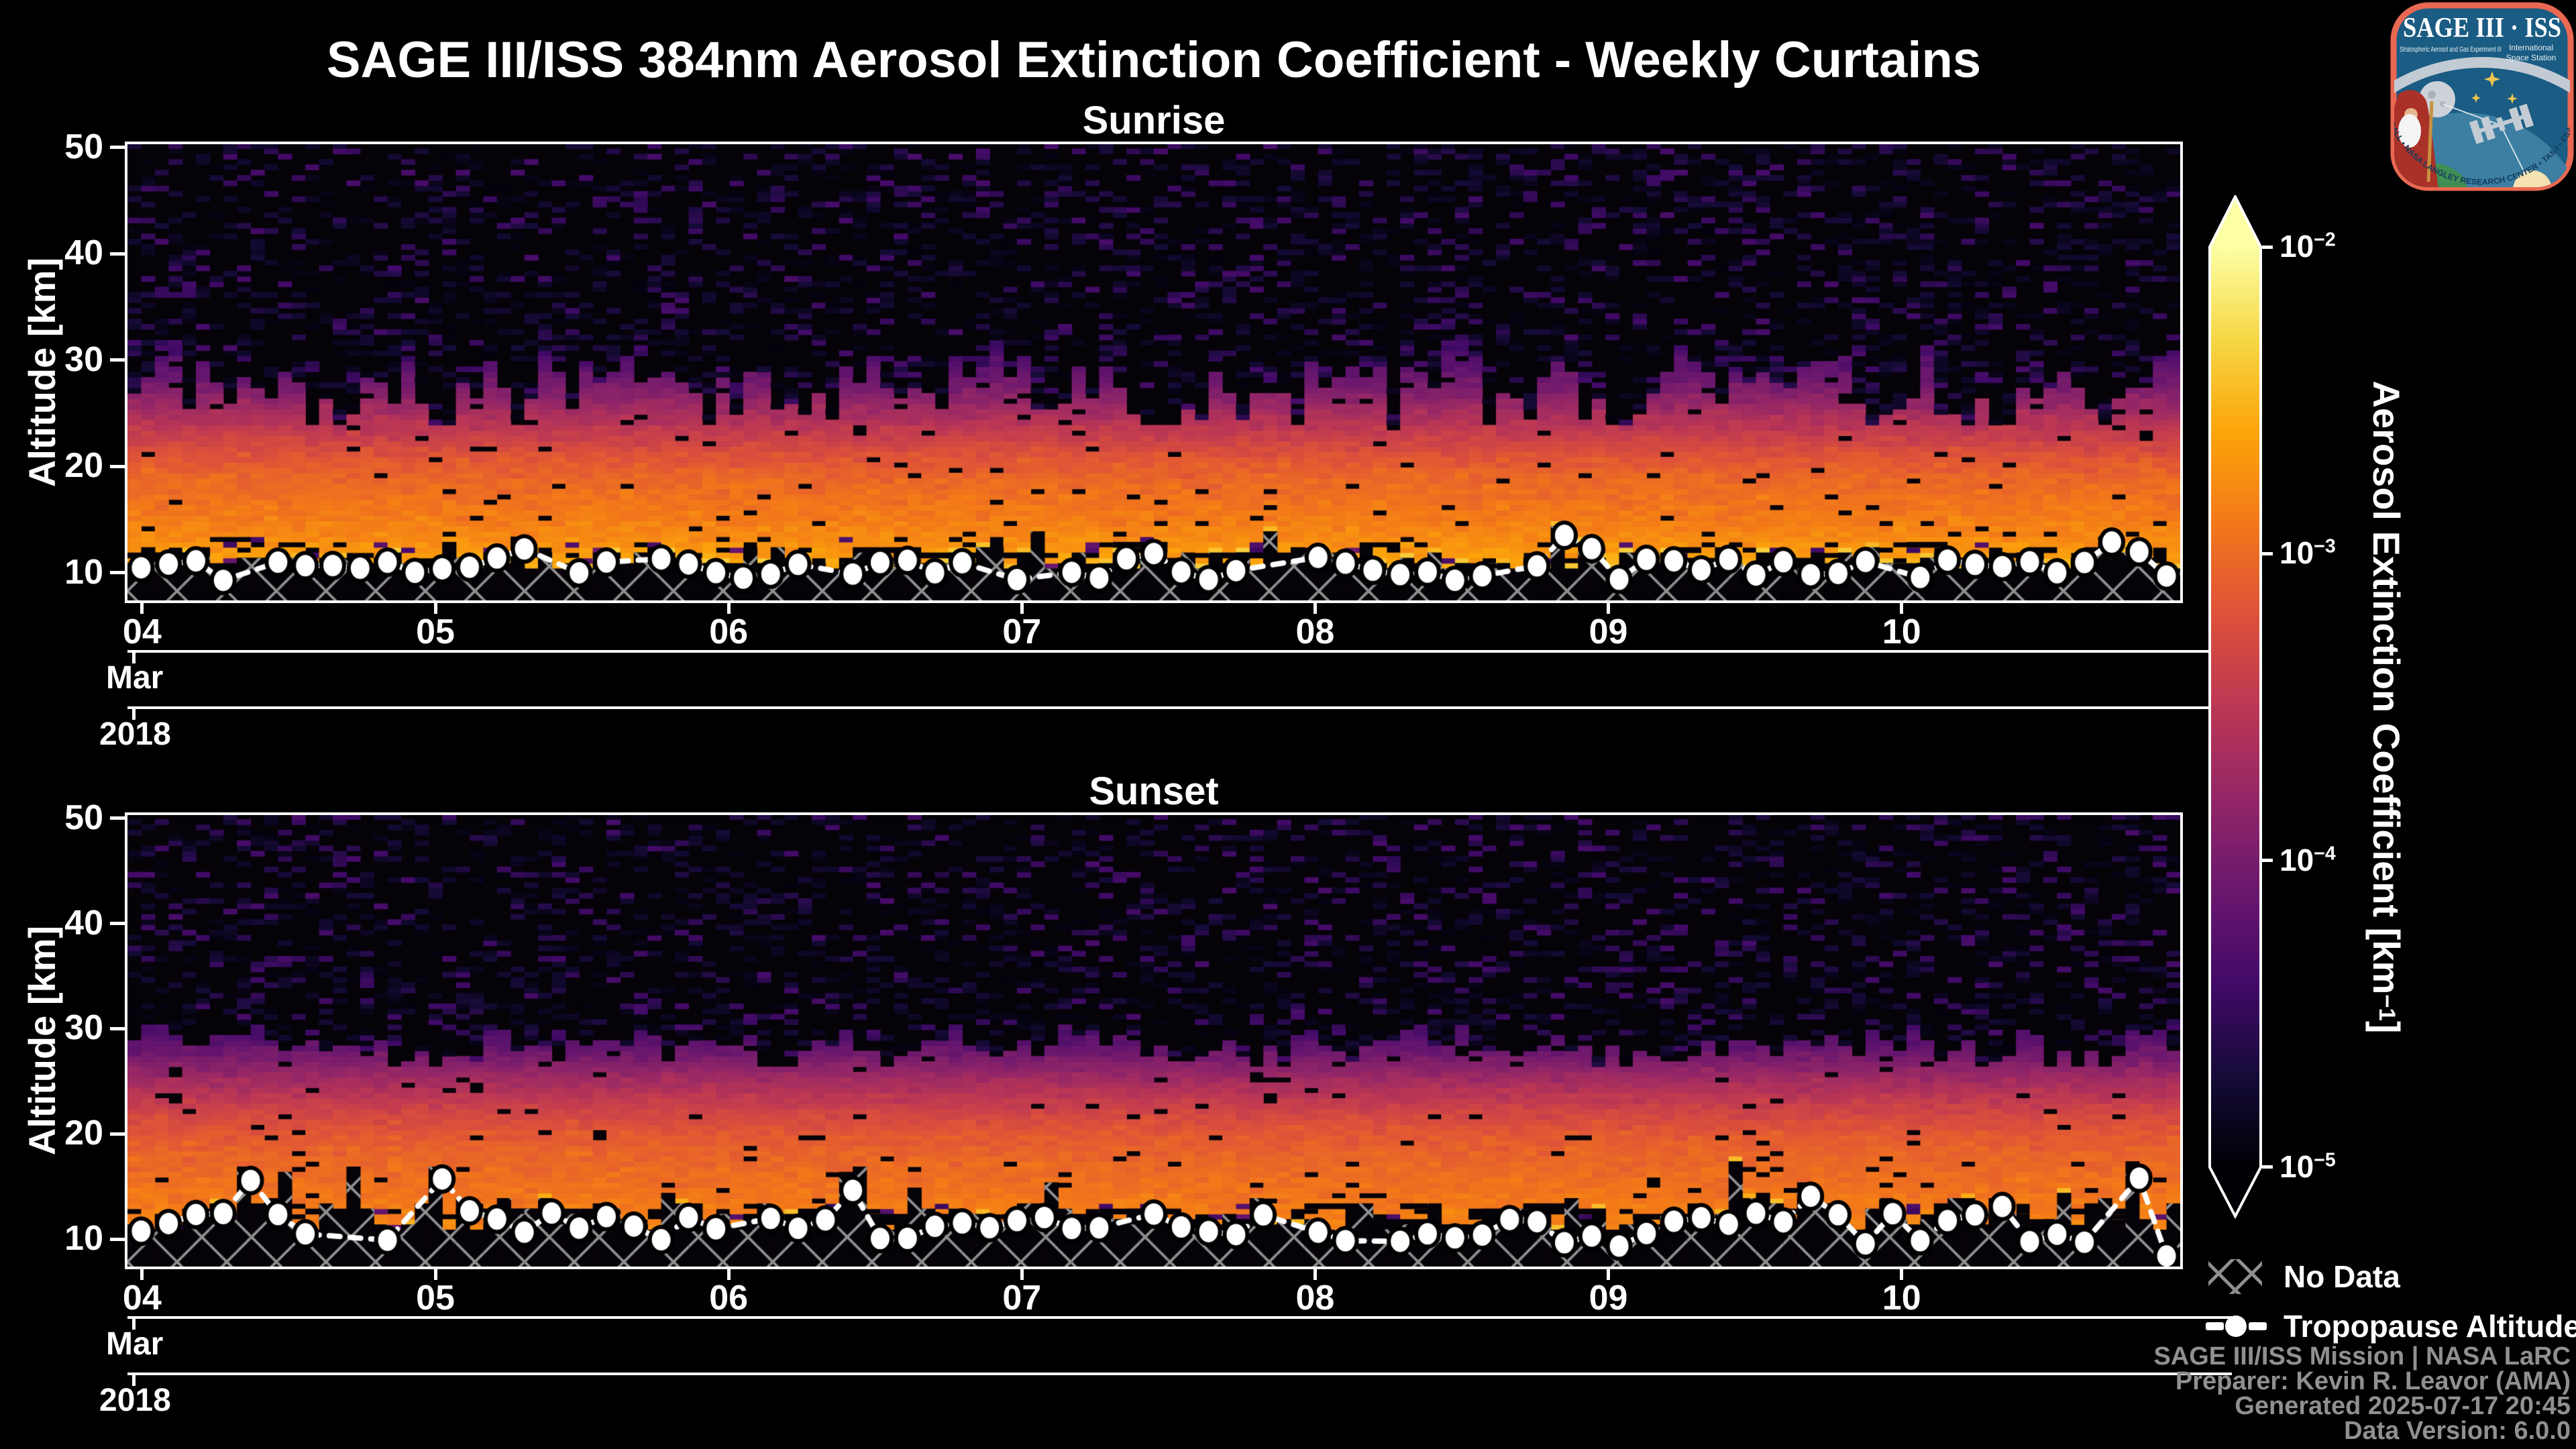 The width and height of the screenshot is (2576, 1449). Describe the element at coordinates (135, 734) in the screenshot. I see `sunrise-year-label: 2018` at that location.